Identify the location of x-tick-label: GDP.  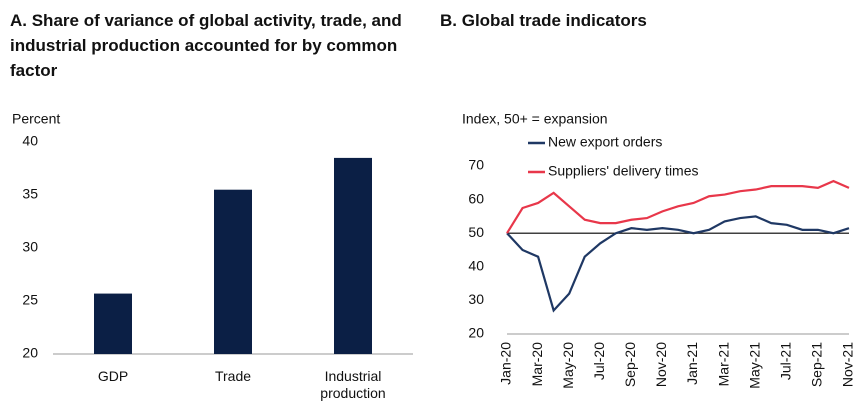
(113, 376).